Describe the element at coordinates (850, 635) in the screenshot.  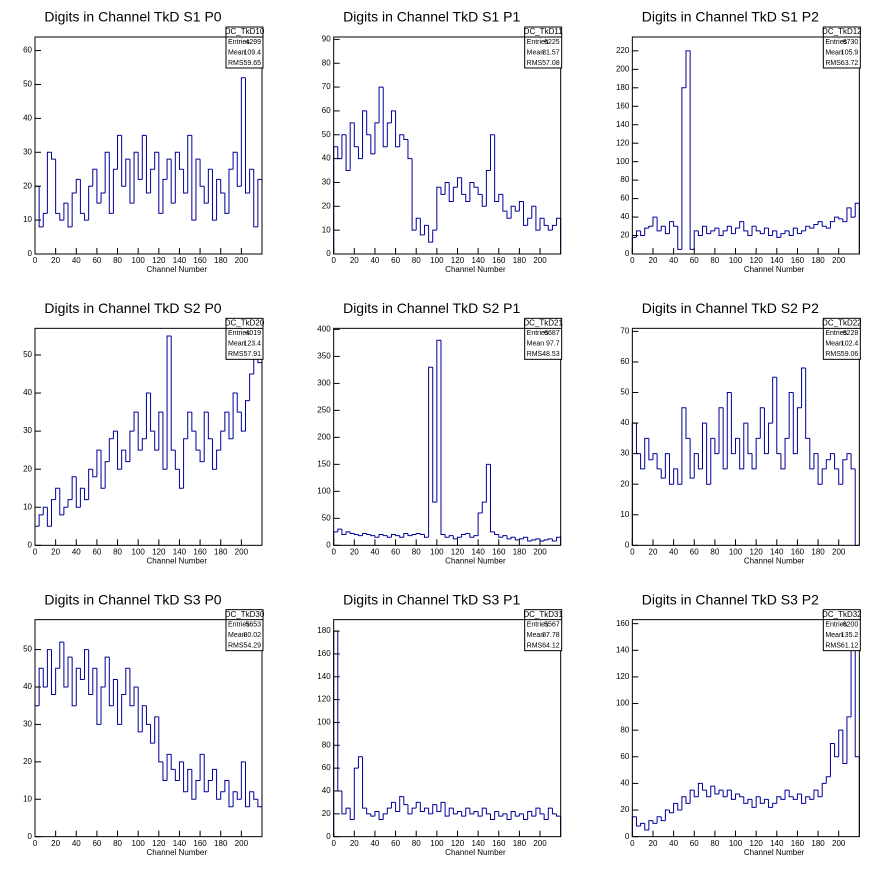
I see `stats-value: 135.2` at that location.